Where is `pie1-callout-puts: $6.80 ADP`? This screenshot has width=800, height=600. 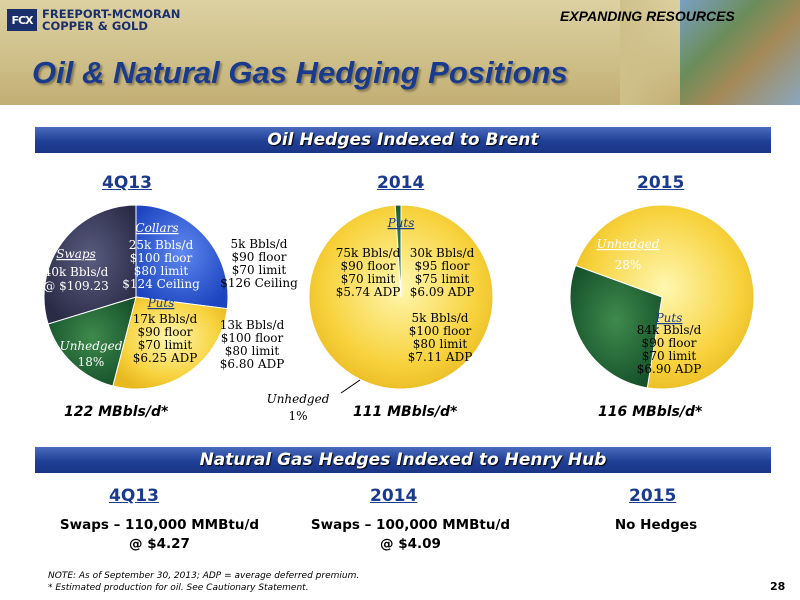
pie1-callout-puts: $6.80 ADP is located at coordinates (252, 364).